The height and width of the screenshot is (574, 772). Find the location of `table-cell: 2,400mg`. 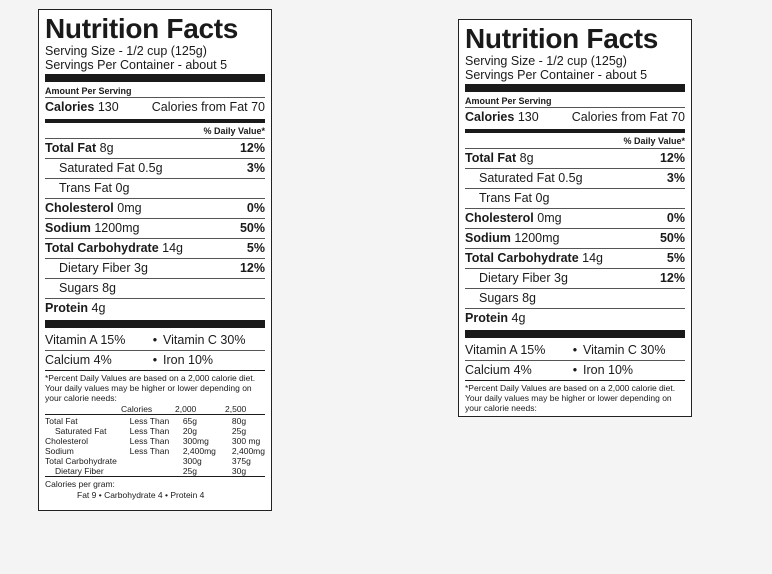

table-cell: 2,400mg is located at coordinates (248, 451).